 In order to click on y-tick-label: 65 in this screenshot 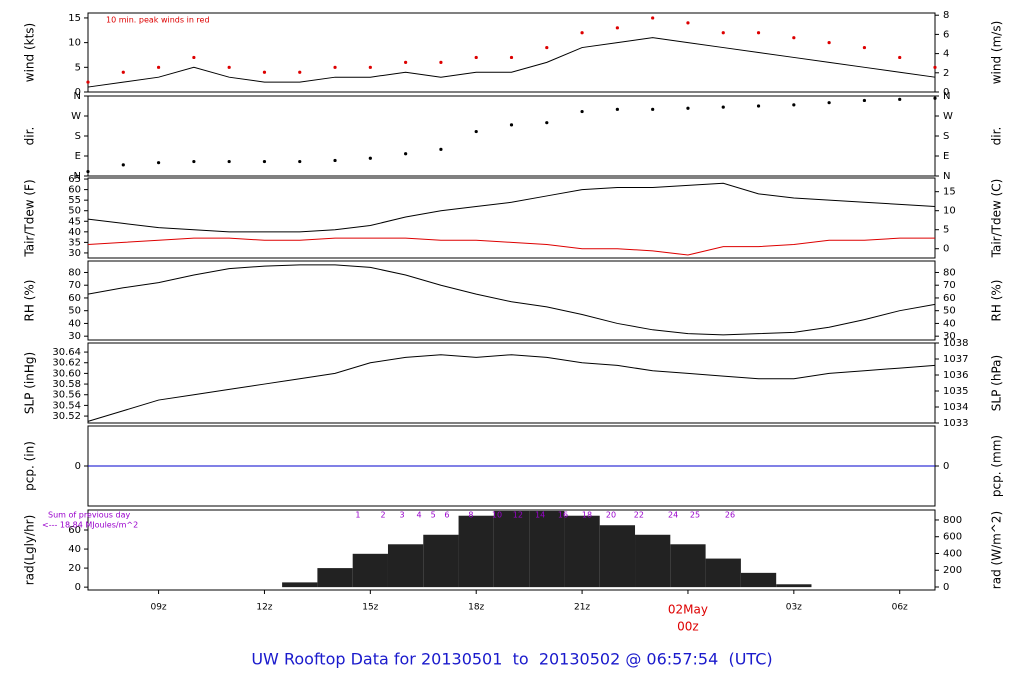, I will do `click(74, 179)`.